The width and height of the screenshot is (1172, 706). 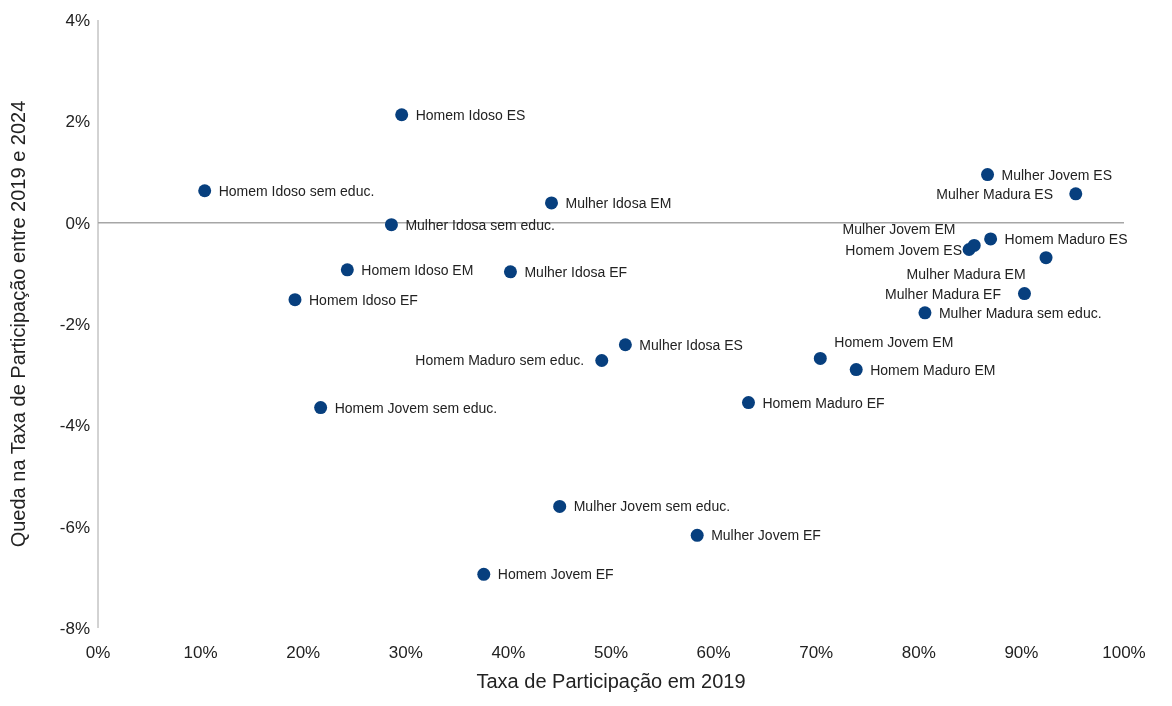 What do you see at coordinates (823, 402) in the screenshot?
I see `annotation: Homem Maduro EF` at bounding box center [823, 402].